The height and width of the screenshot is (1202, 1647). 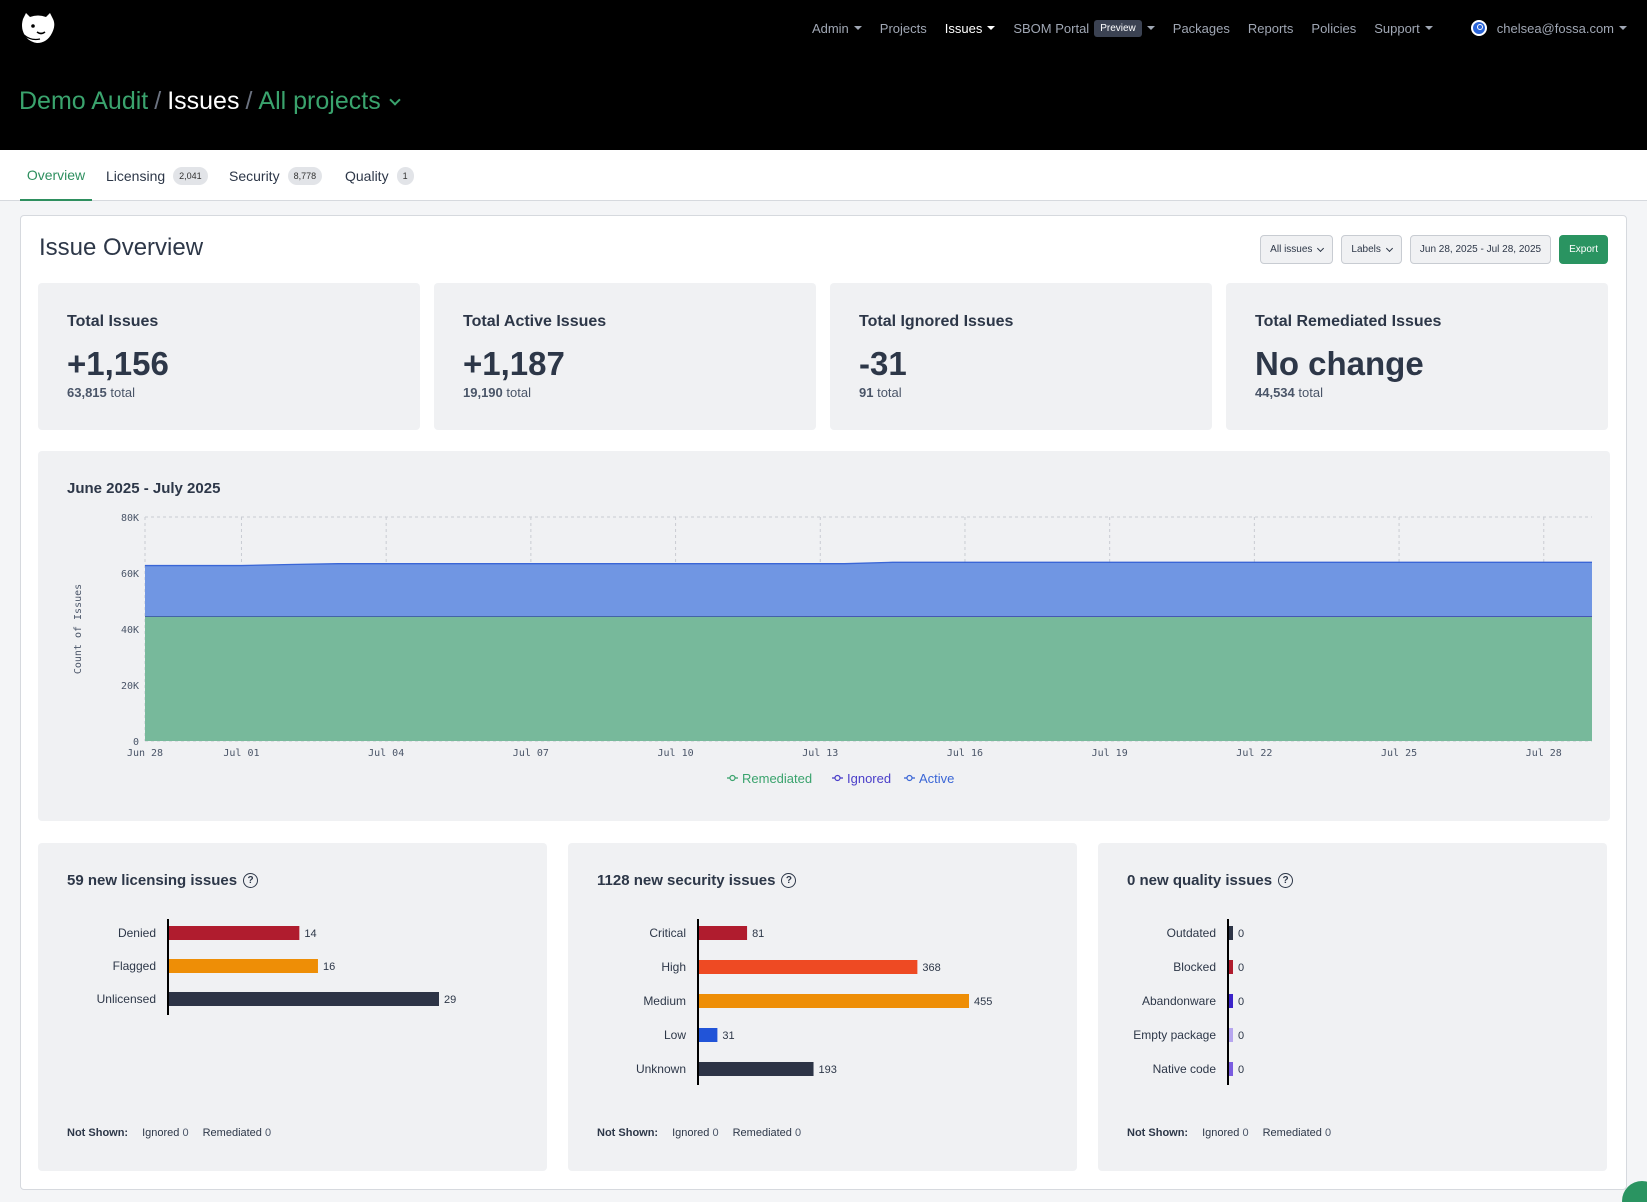 What do you see at coordinates (1179, 1001) in the screenshot?
I see `category-label: Abandonware` at bounding box center [1179, 1001].